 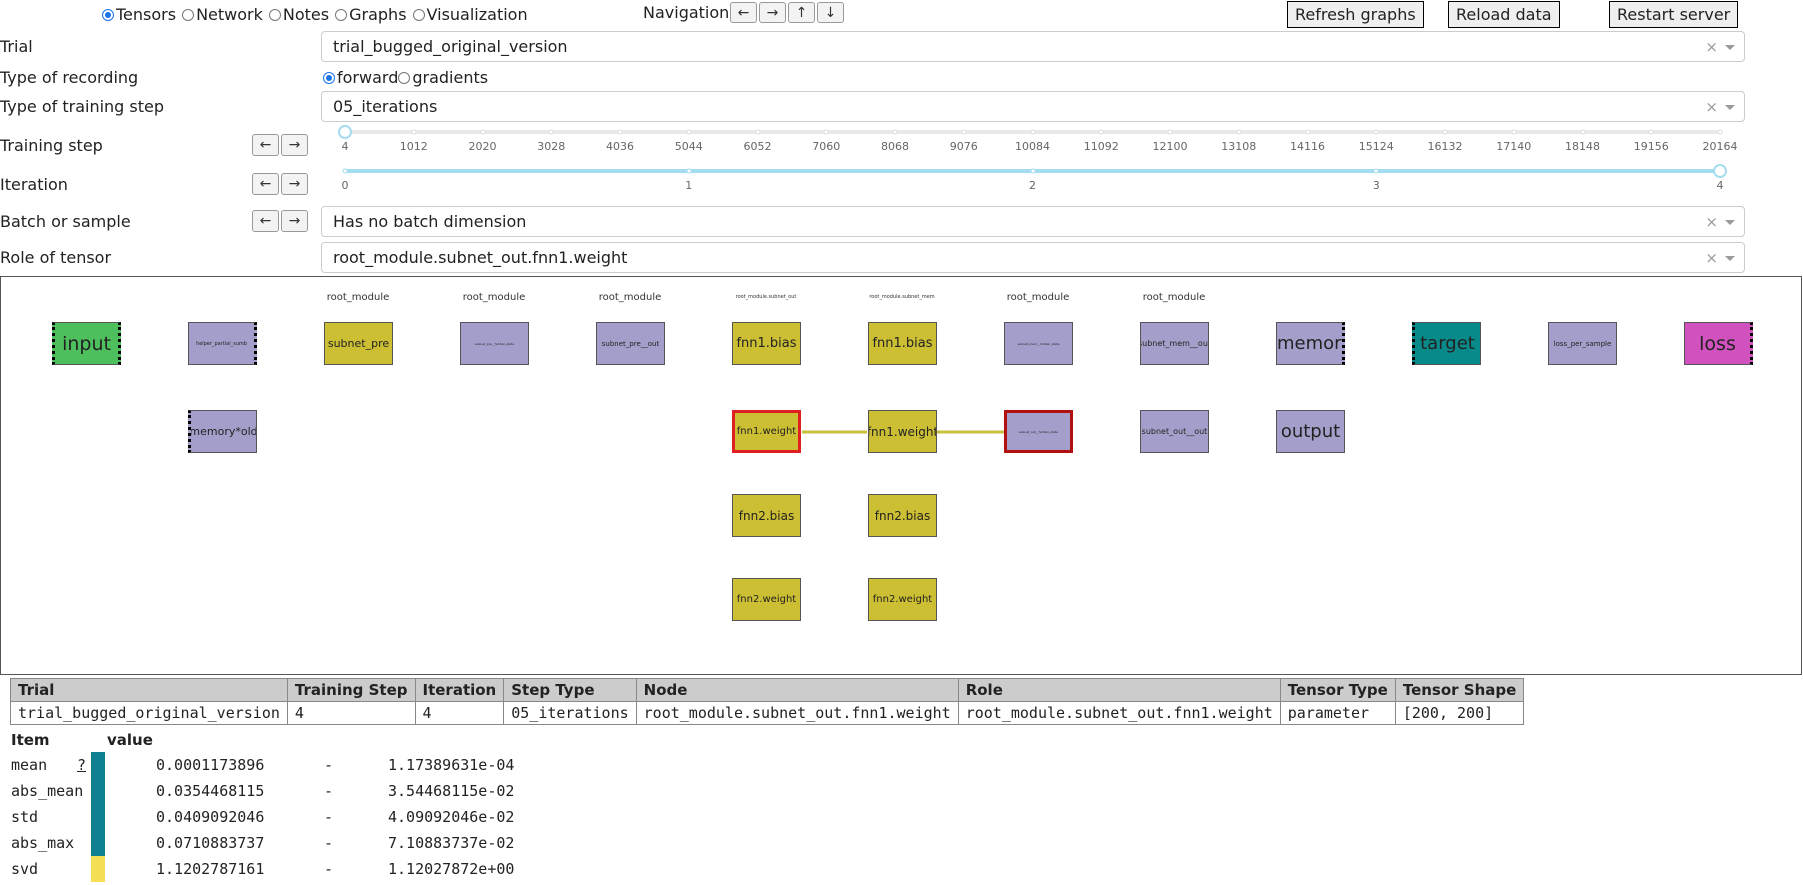 What do you see at coordinates (274, 14) in the screenshot?
I see `tab-notes-radio` at bounding box center [274, 14].